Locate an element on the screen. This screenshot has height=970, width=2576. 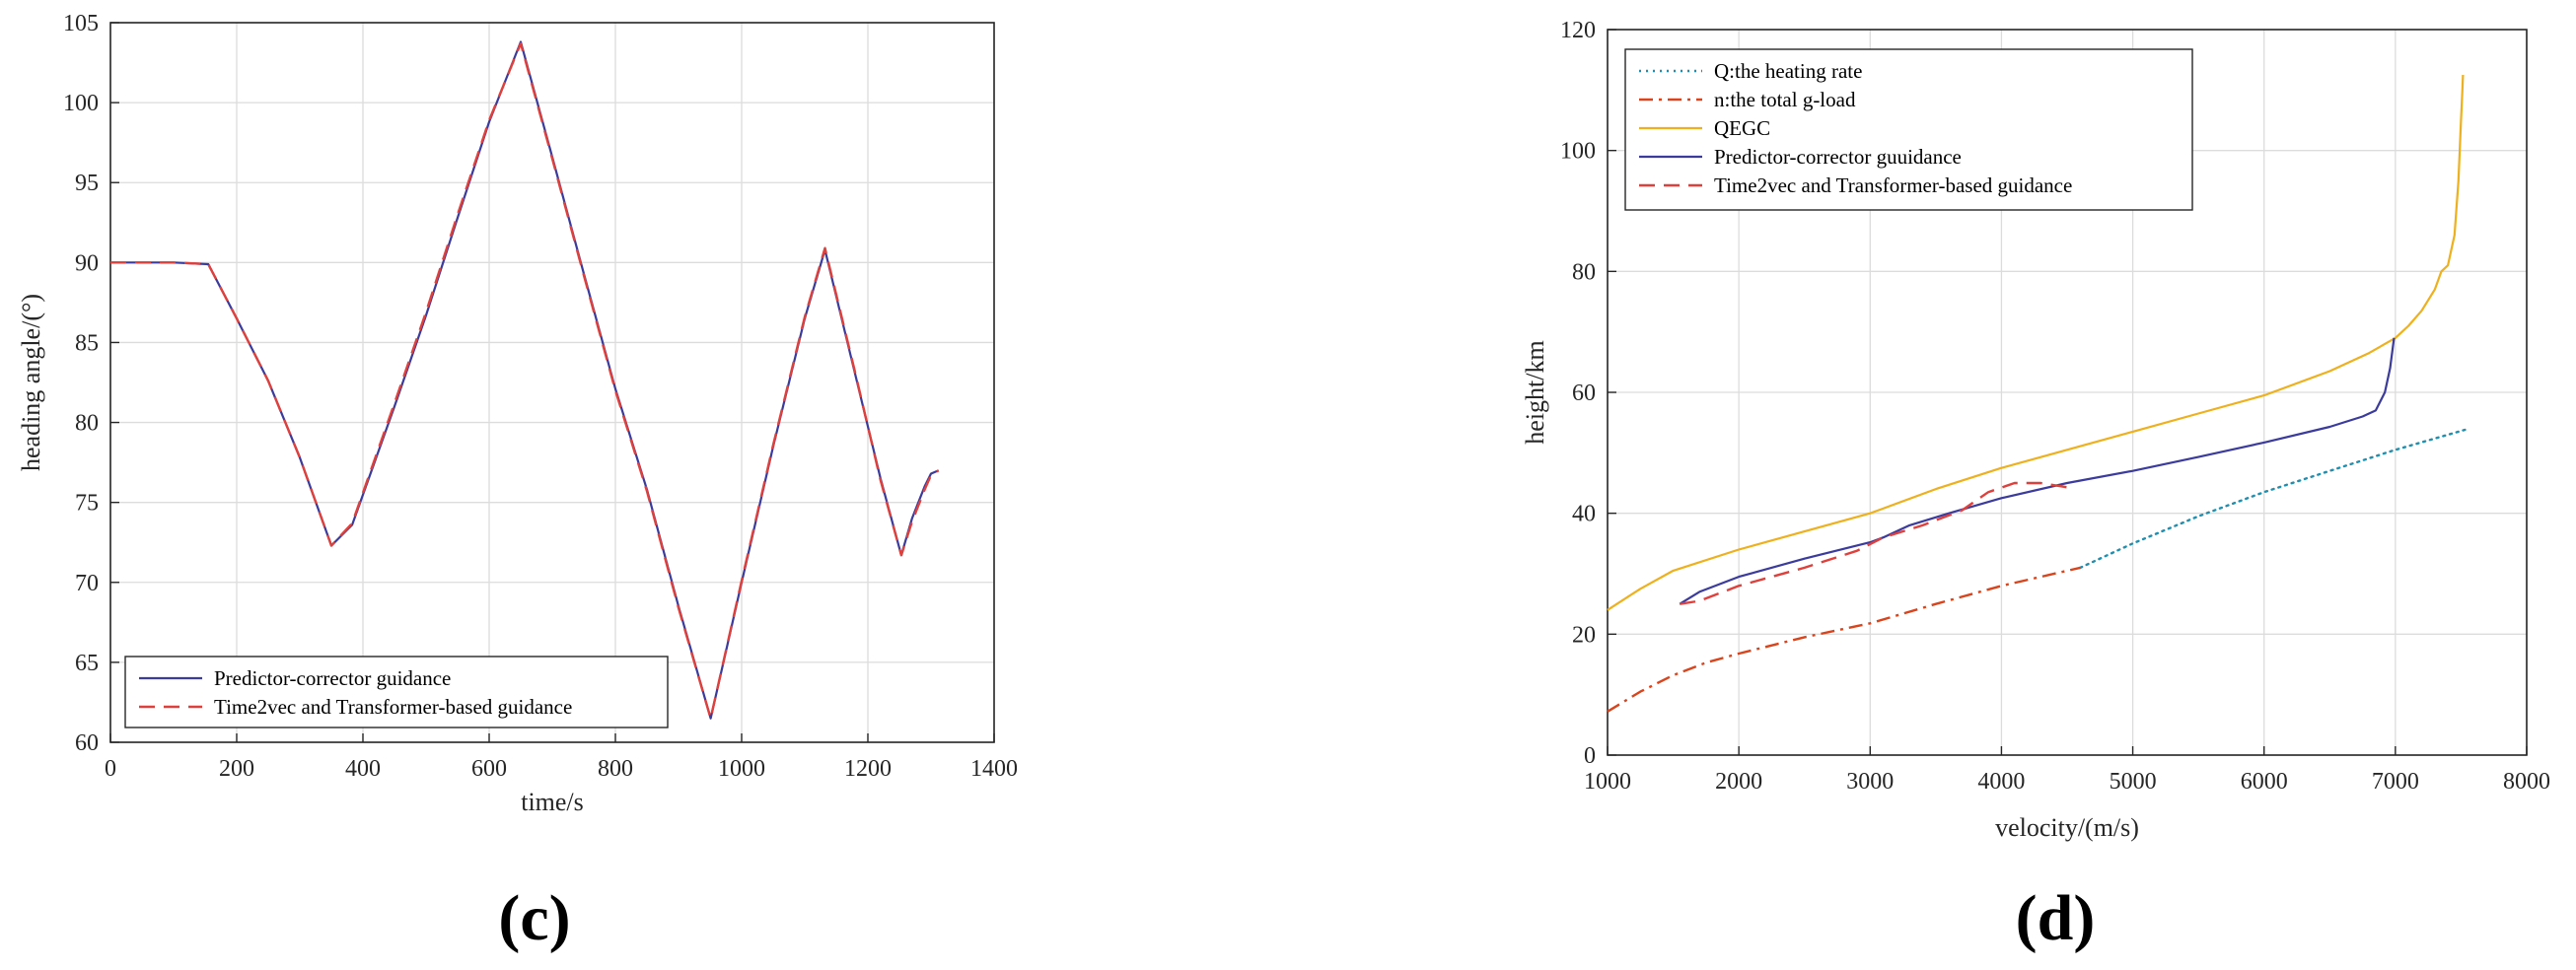
panel-c-y-axis-label: heading angle/(°) is located at coordinates (31, 382).